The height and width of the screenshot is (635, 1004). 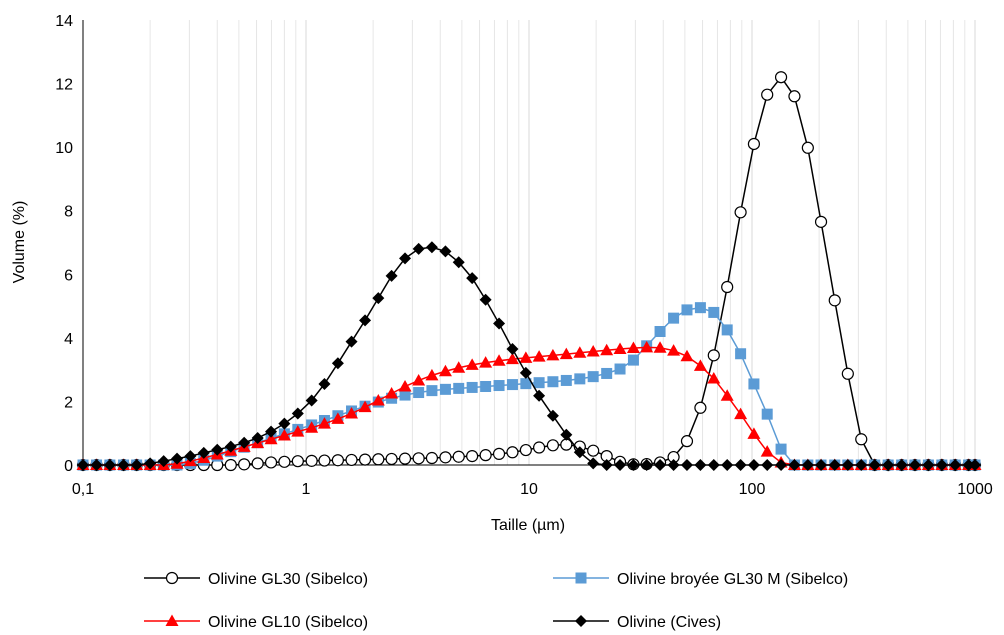 What do you see at coordinates (975, 489) in the screenshot?
I see `x-tick-label: 1000` at bounding box center [975, 489].